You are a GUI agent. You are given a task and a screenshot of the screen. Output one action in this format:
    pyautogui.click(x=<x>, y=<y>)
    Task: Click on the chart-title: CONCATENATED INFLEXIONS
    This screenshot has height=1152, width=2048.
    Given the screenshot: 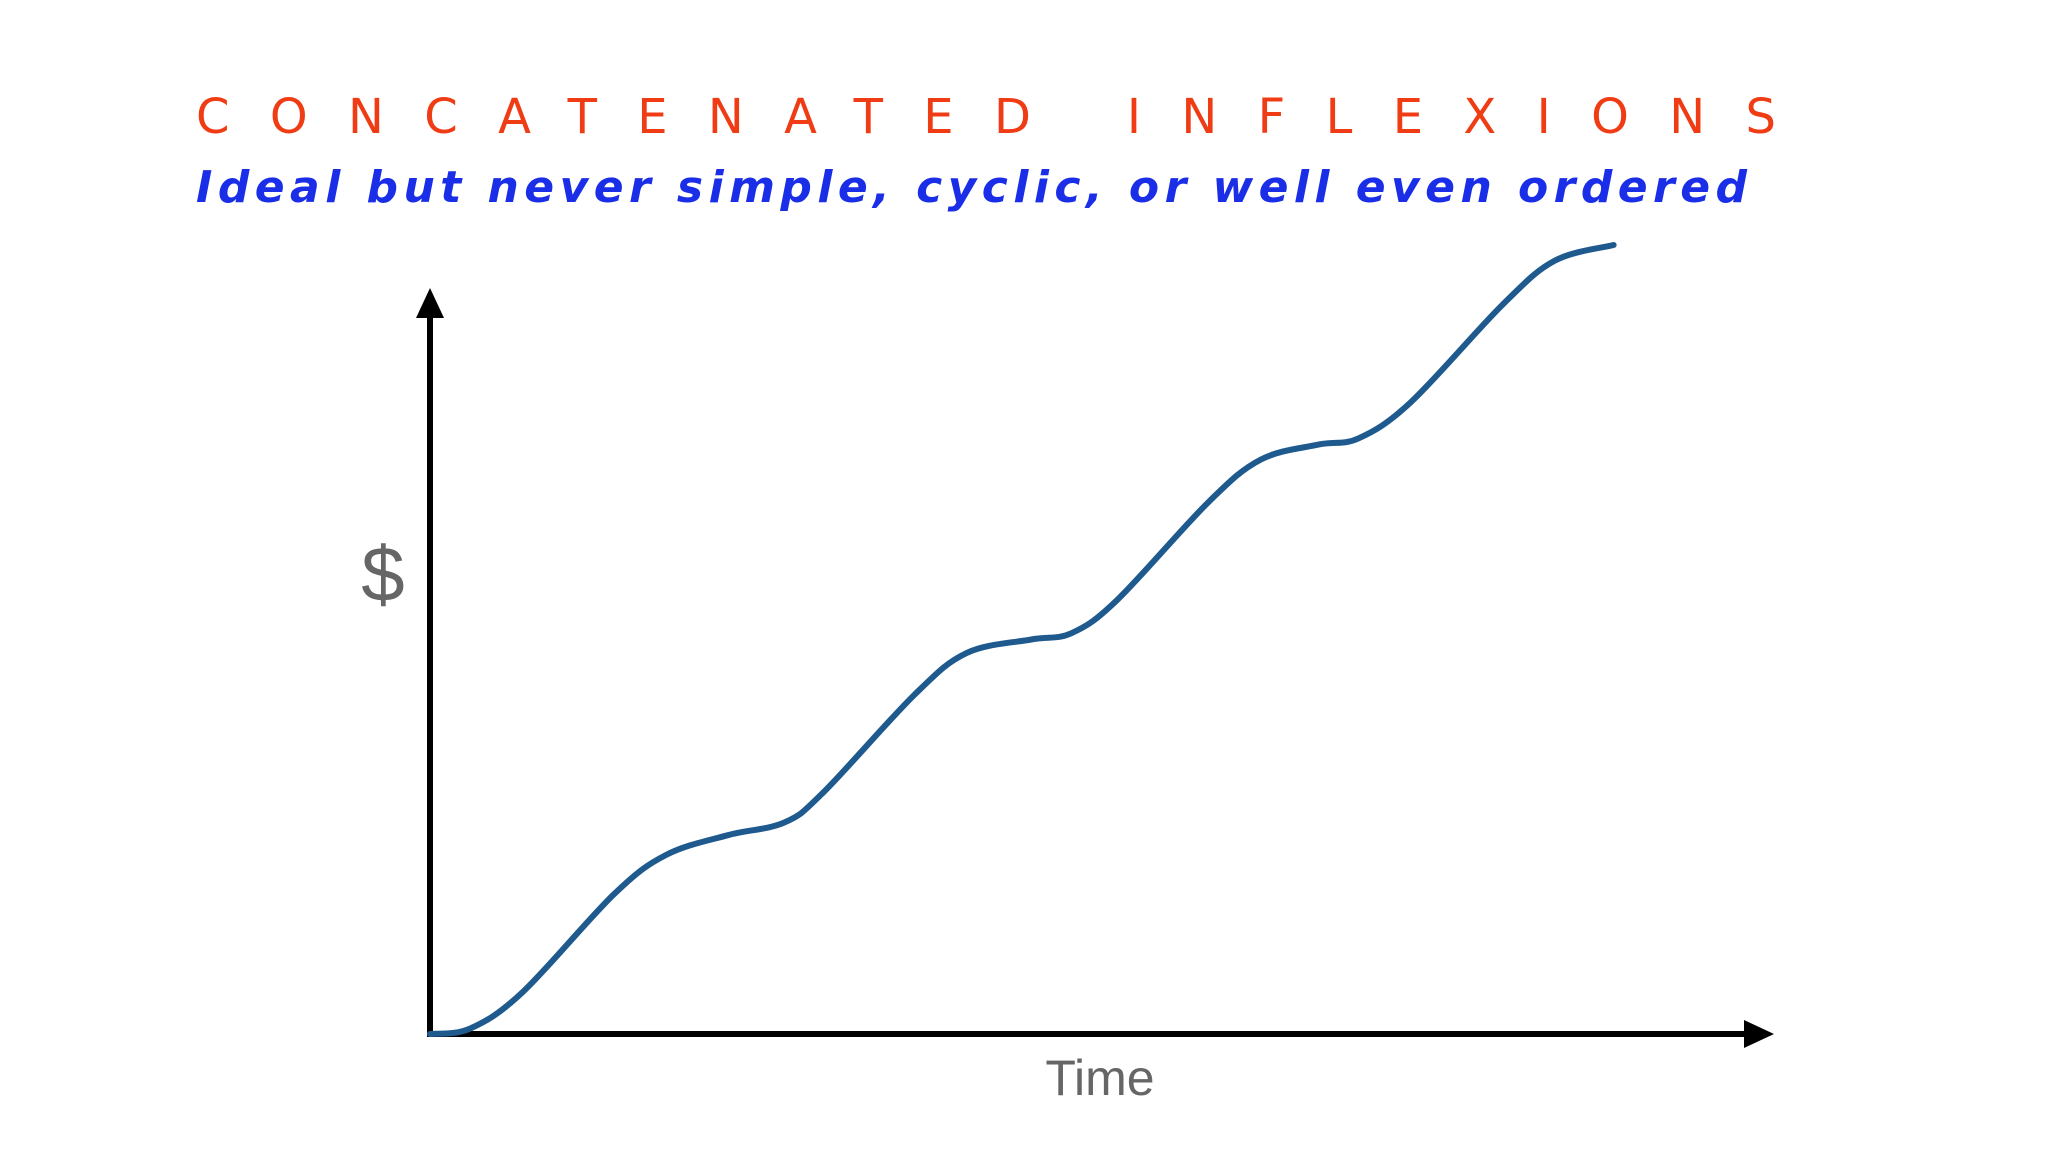 What is the action you would take?
    pyautogui.click(x=986, y=117)
    